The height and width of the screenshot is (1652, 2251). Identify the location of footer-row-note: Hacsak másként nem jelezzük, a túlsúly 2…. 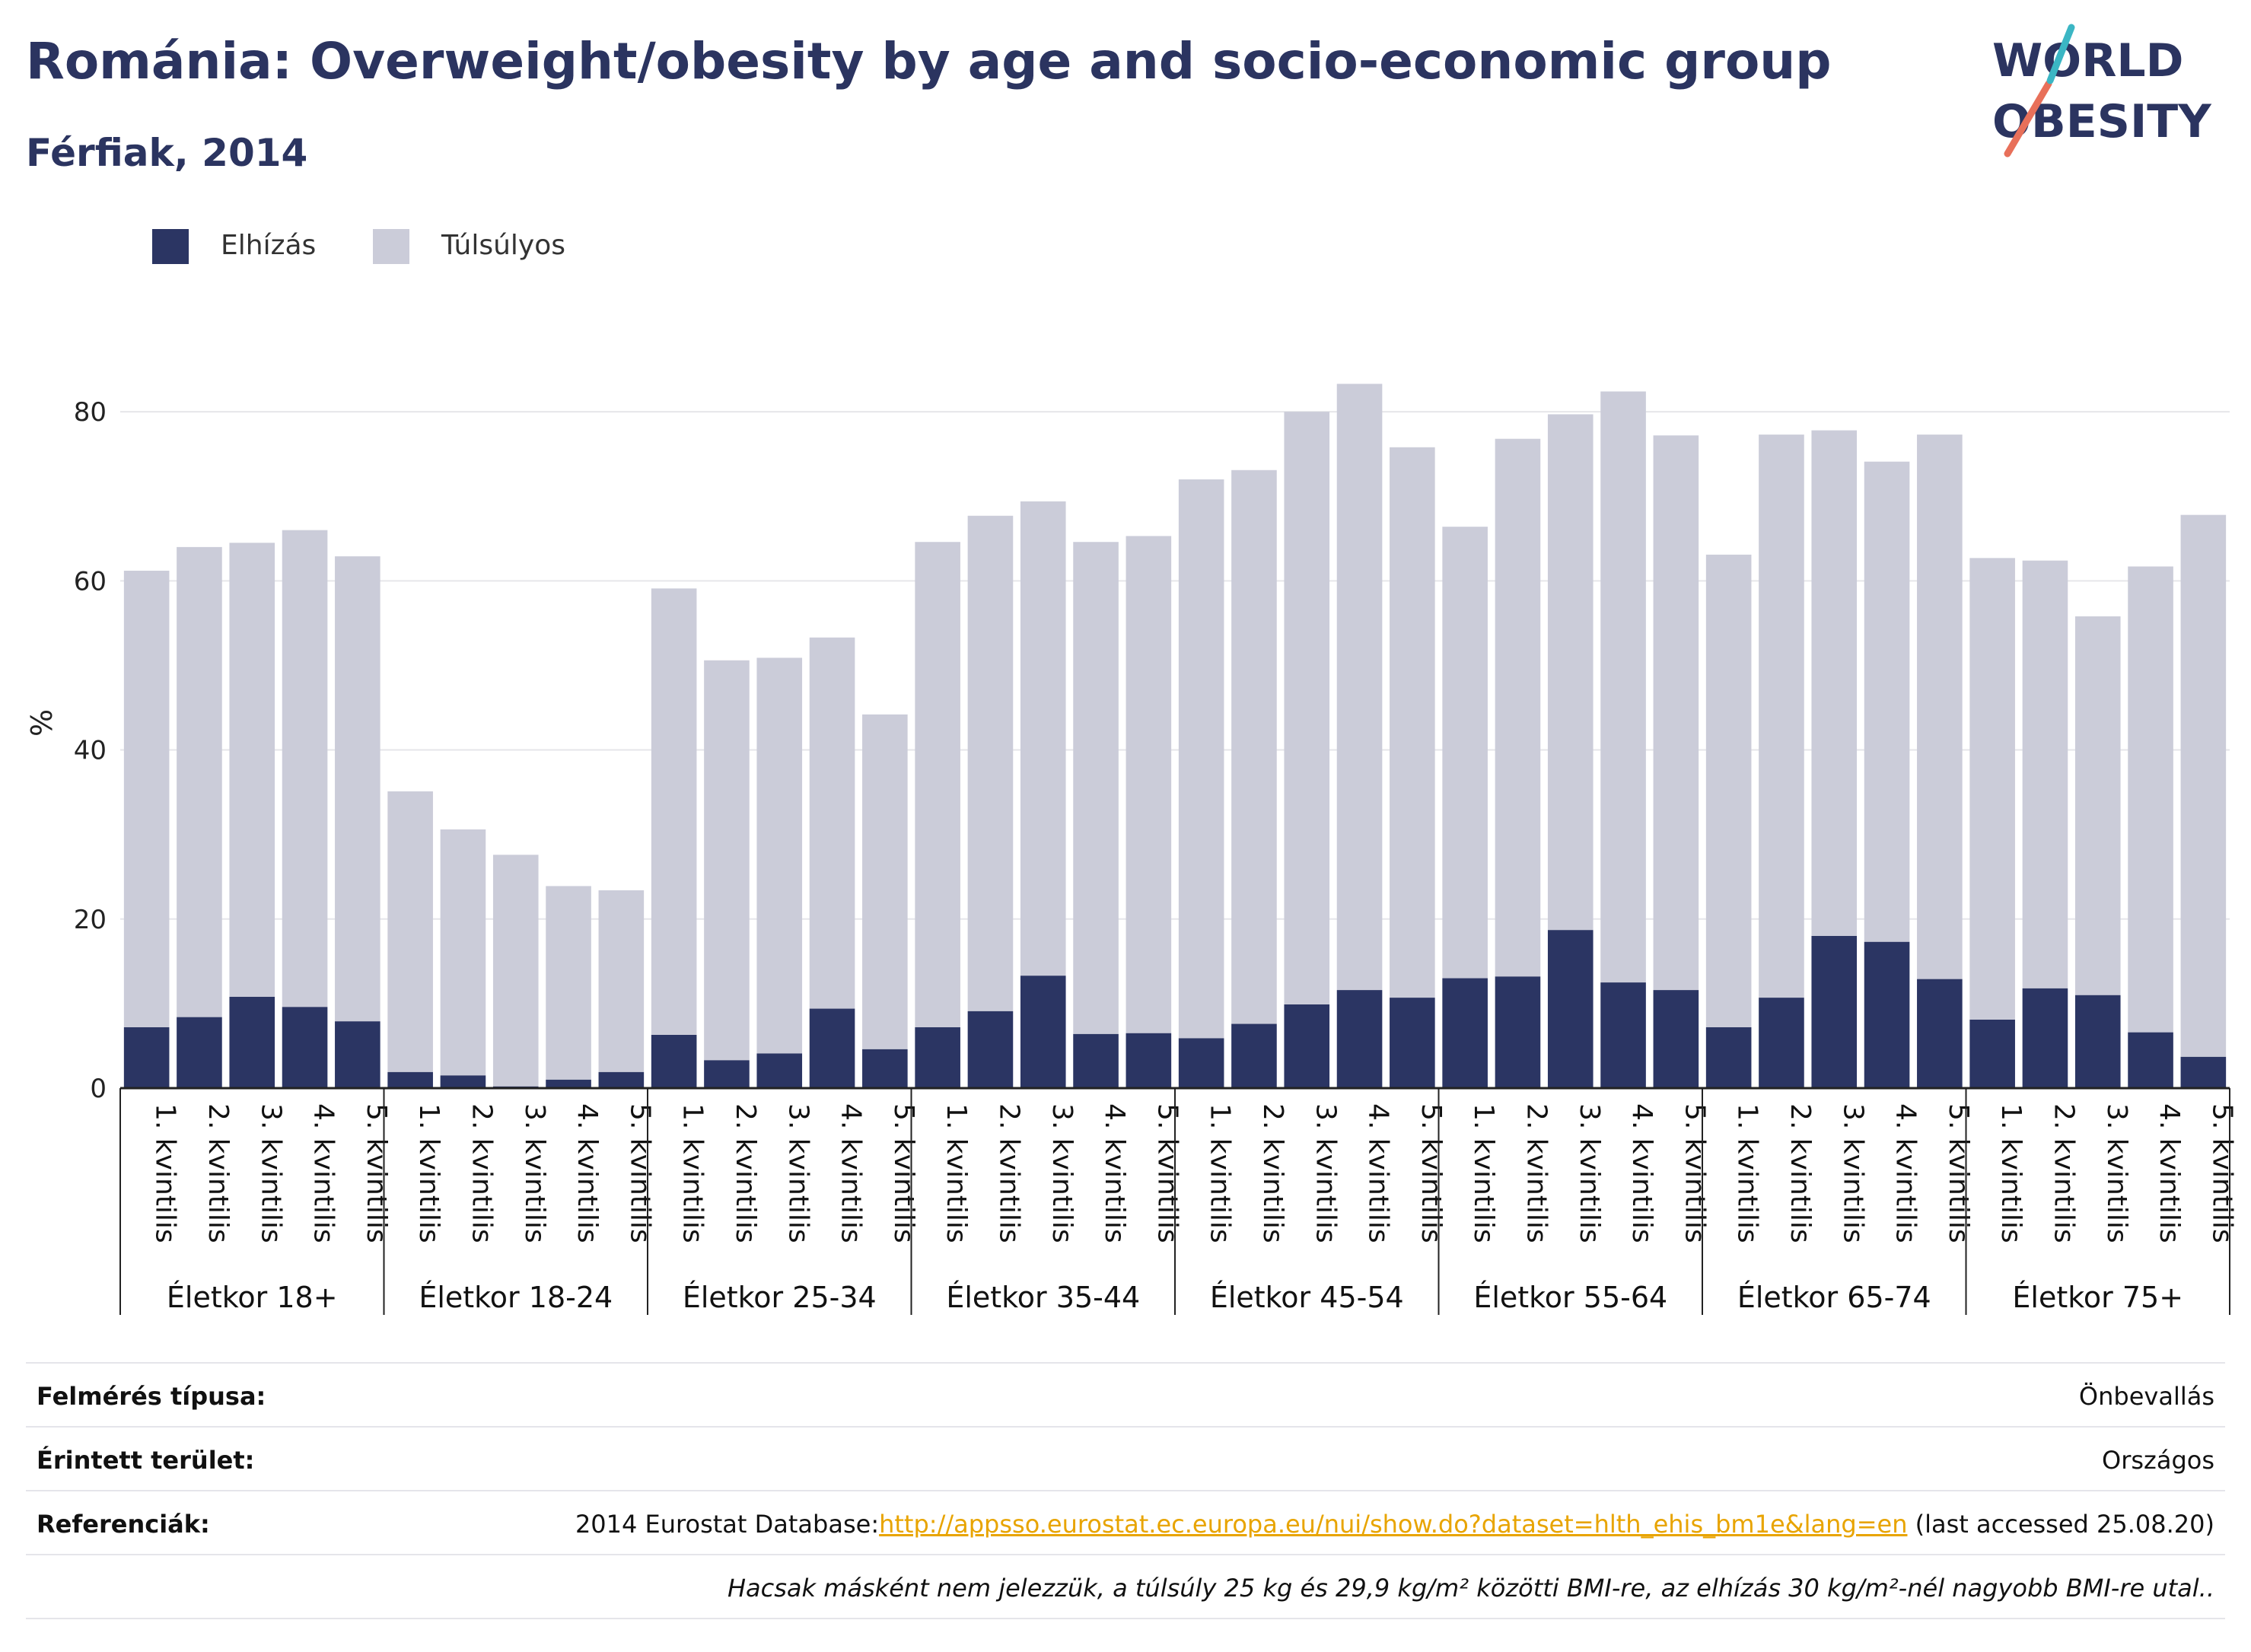
(1125, 1586).